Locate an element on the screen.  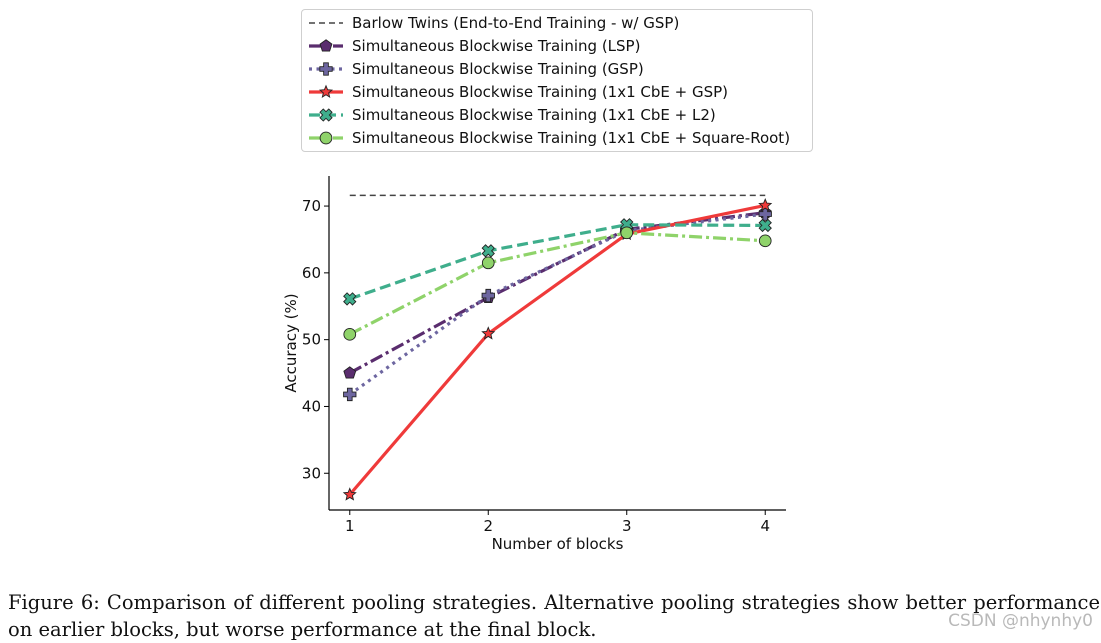
y-tick-label: 50 is located at coordinates (311, 340).